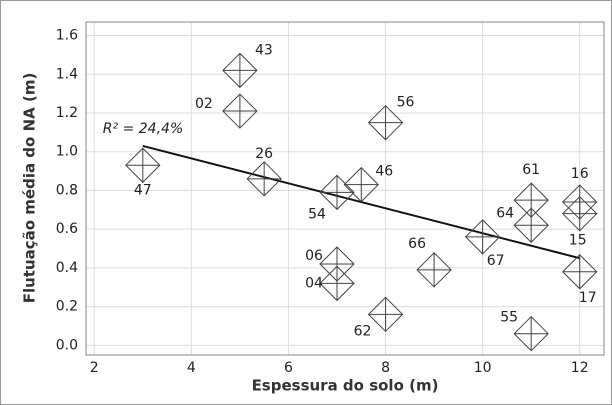  Describe the element at coordinates (314, 283) in the screenshot. I see `point-label: 04` at that location.